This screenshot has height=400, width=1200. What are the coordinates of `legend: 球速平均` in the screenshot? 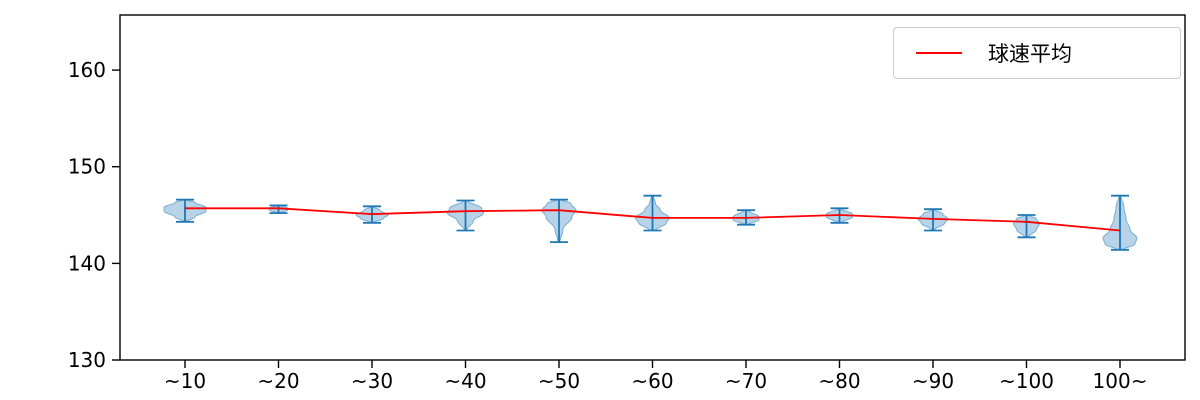 It's located at (1037, 53).